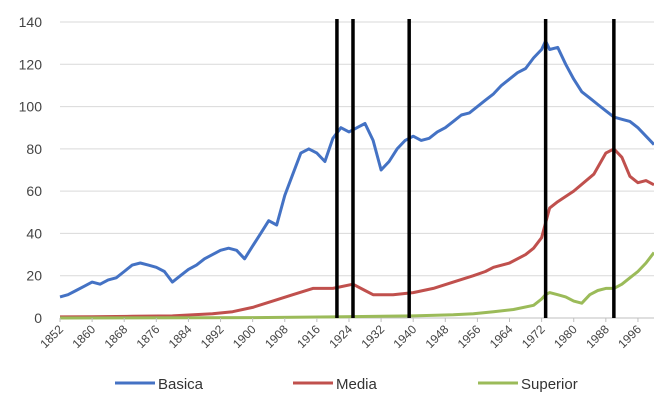 The image size is (654, 394). Describe the element at coordinates (34, 276) in the screenshot. I see `y-tick-label: 20` at that location.